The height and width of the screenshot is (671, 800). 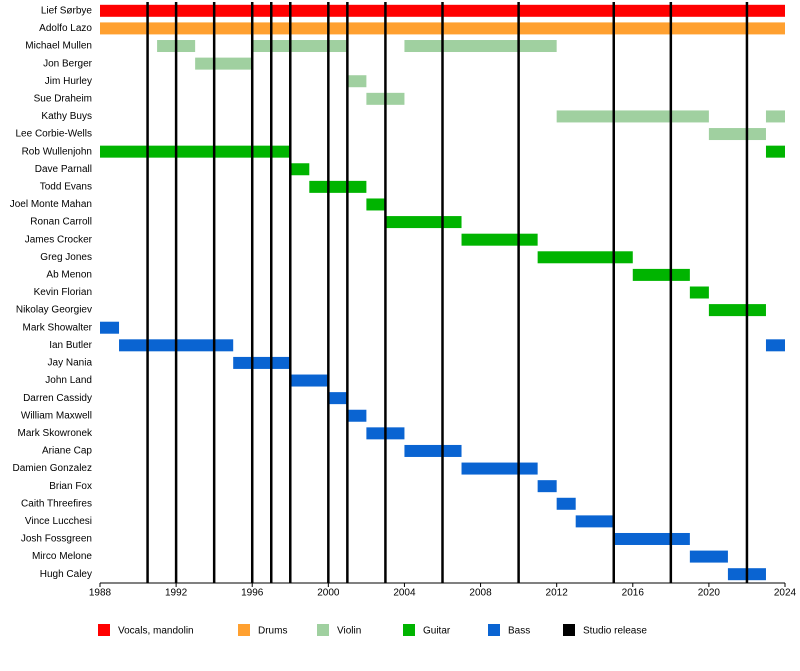 What do you see at coordinates (52, 468) in the screenshot?
I see `member-label: Damien Gonzalez` at bounding box center [52, 468].